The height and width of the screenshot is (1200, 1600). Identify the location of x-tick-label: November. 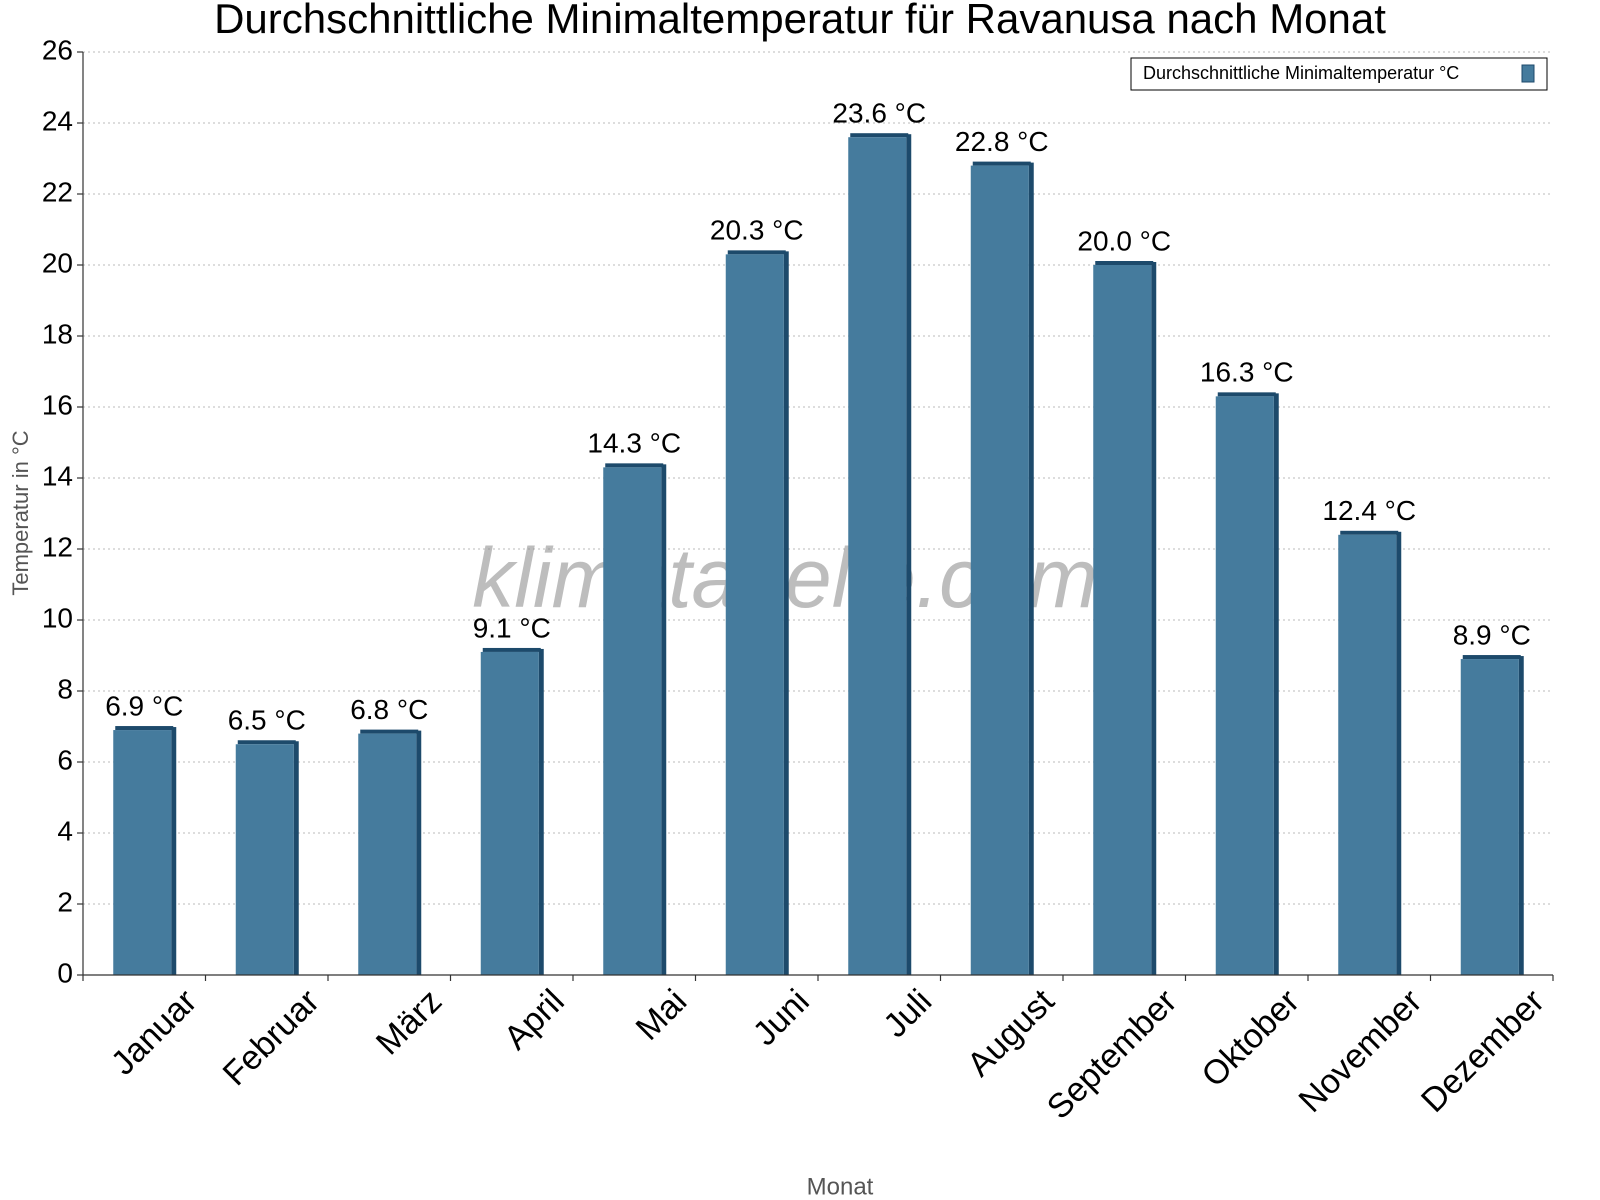
(1360, 1051).